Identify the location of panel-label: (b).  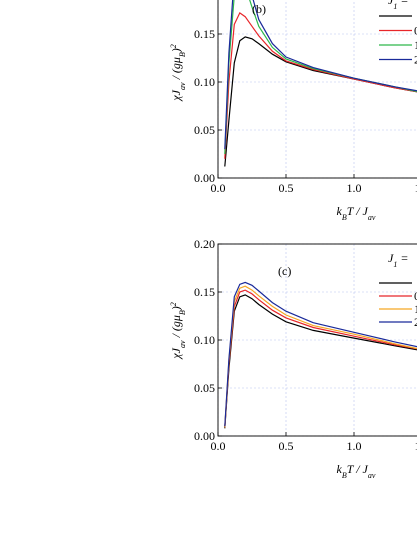
(259, 9).